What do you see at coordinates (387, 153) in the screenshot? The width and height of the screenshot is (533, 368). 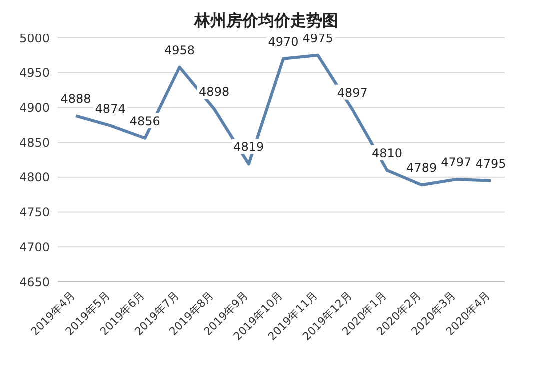 I see `data-label: 4810` at bounding box center [387, 153].